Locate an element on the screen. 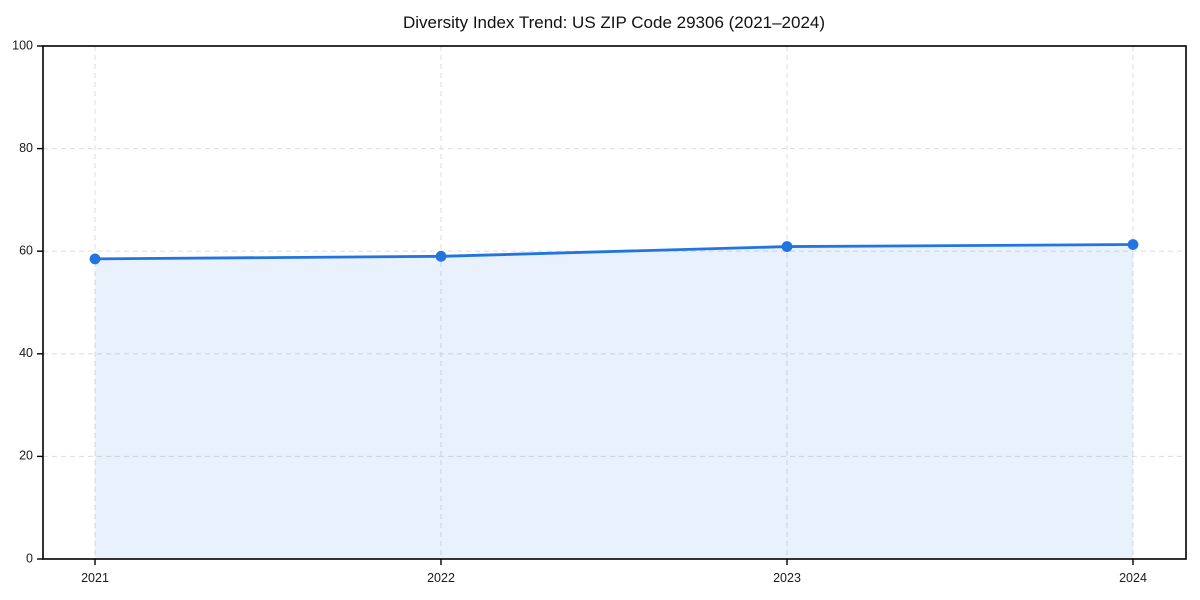  y-tick-label: 100 is located at coordinates (22, 45).